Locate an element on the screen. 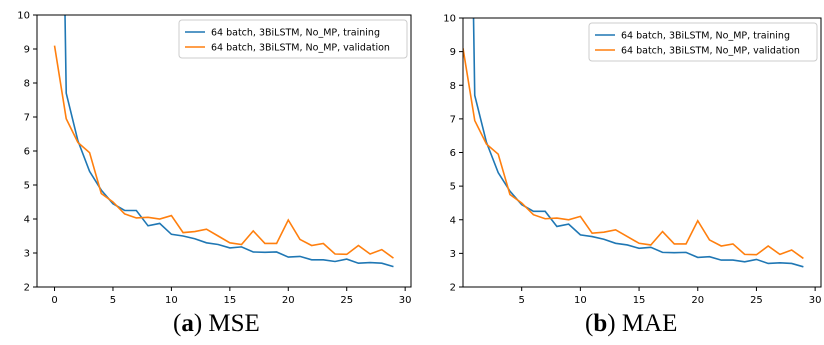 The image size is (824, 345). mae-x-tick-label: 5 is located at coordinates (522, 300).